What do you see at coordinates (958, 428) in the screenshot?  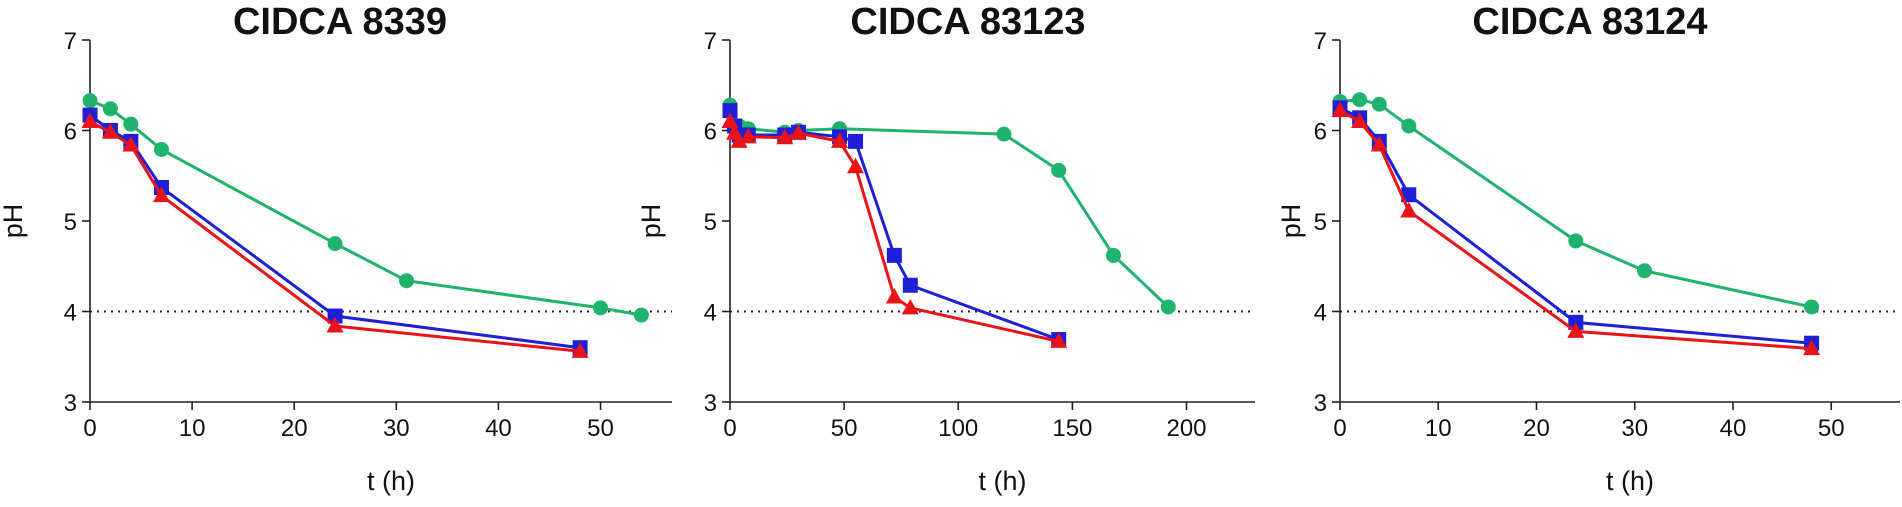 I see `x-tick-label: 100` at bounding box center [958, 428].